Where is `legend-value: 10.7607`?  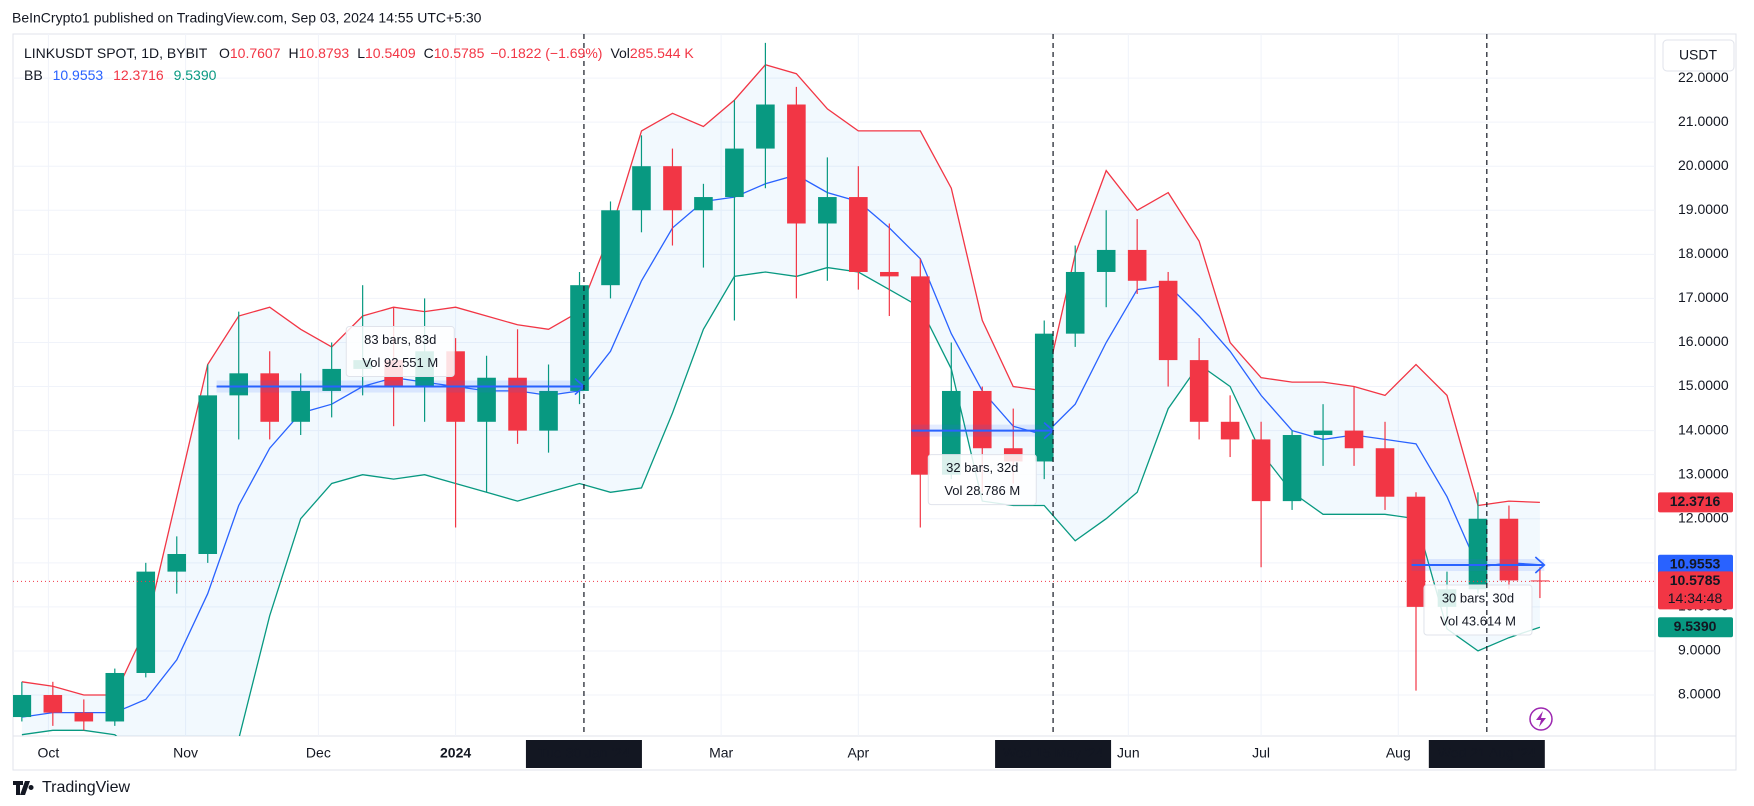 legend-value: 10.7607 is located at coordinates (255, 53).